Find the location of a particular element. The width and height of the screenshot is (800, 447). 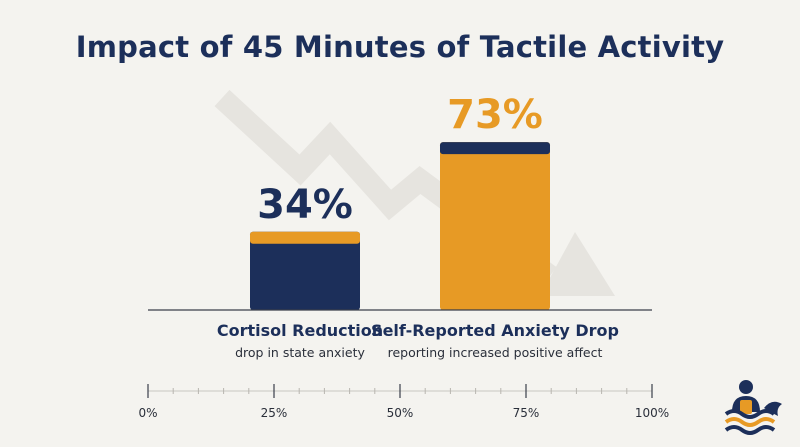

scale-tick-label: 0% is located at coordinates (148, 413).